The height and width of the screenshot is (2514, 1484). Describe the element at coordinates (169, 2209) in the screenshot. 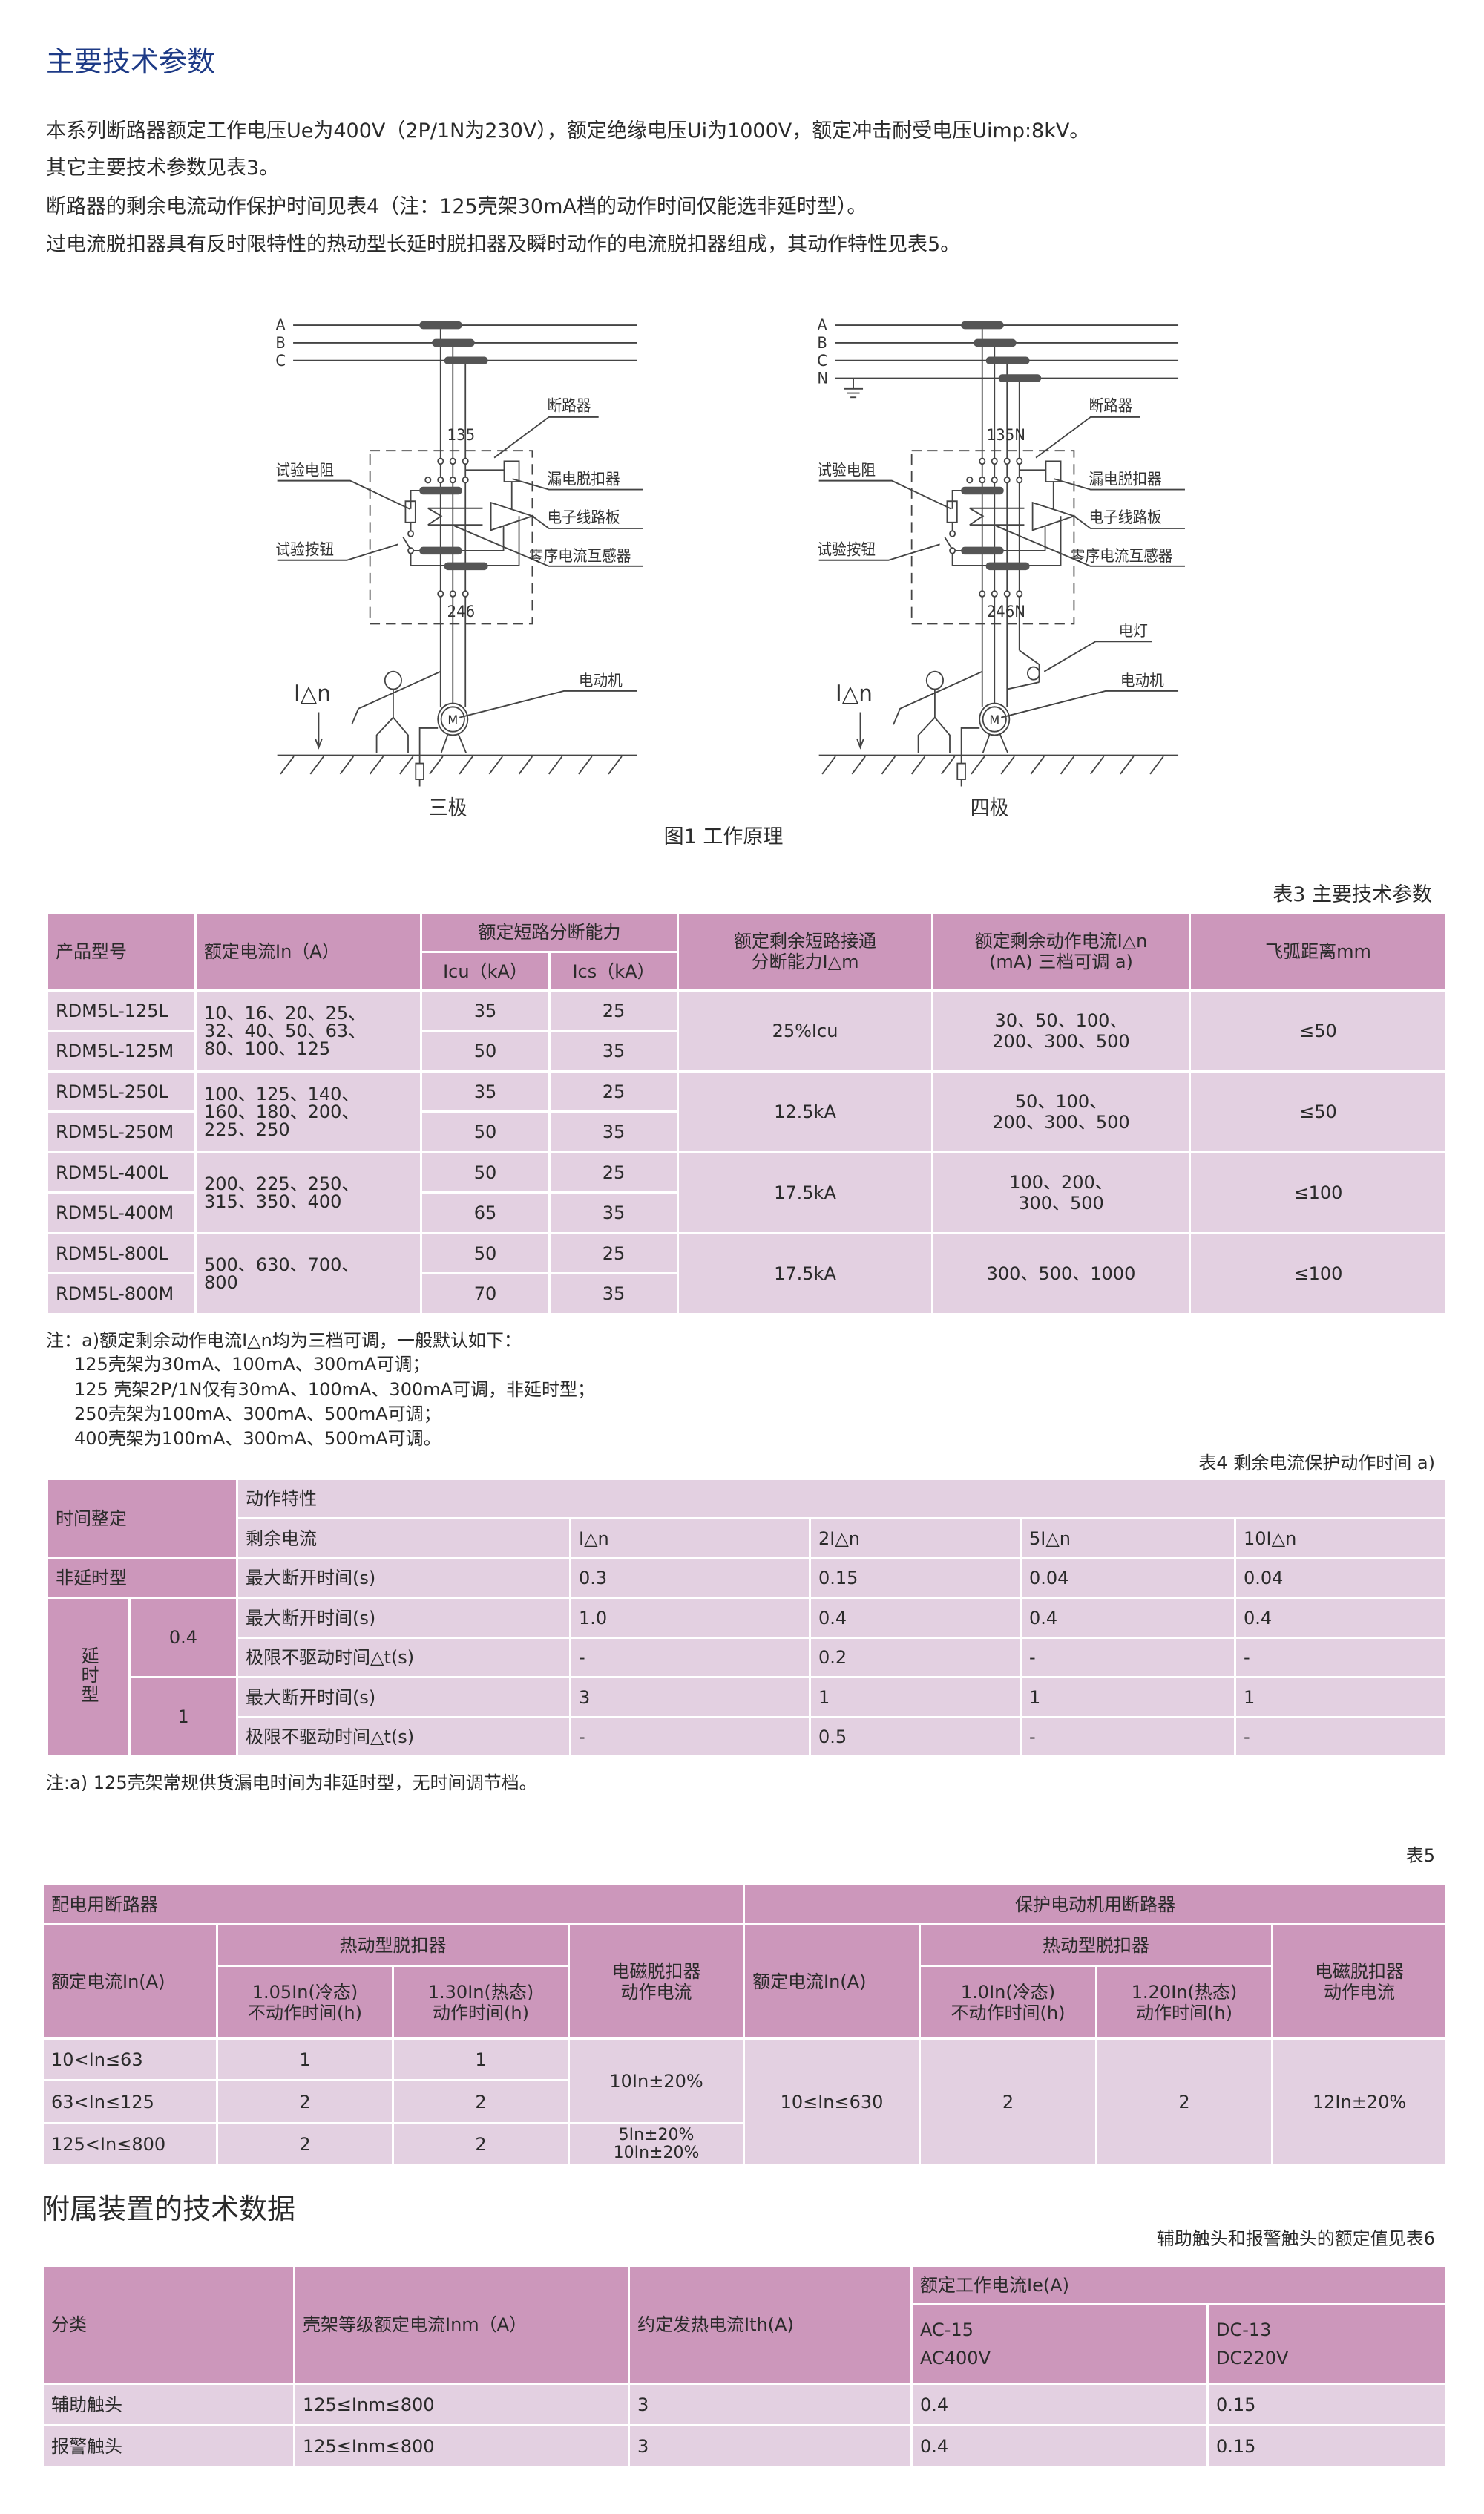

I see `accessories-title: 附属装置的技术数据` at that location.